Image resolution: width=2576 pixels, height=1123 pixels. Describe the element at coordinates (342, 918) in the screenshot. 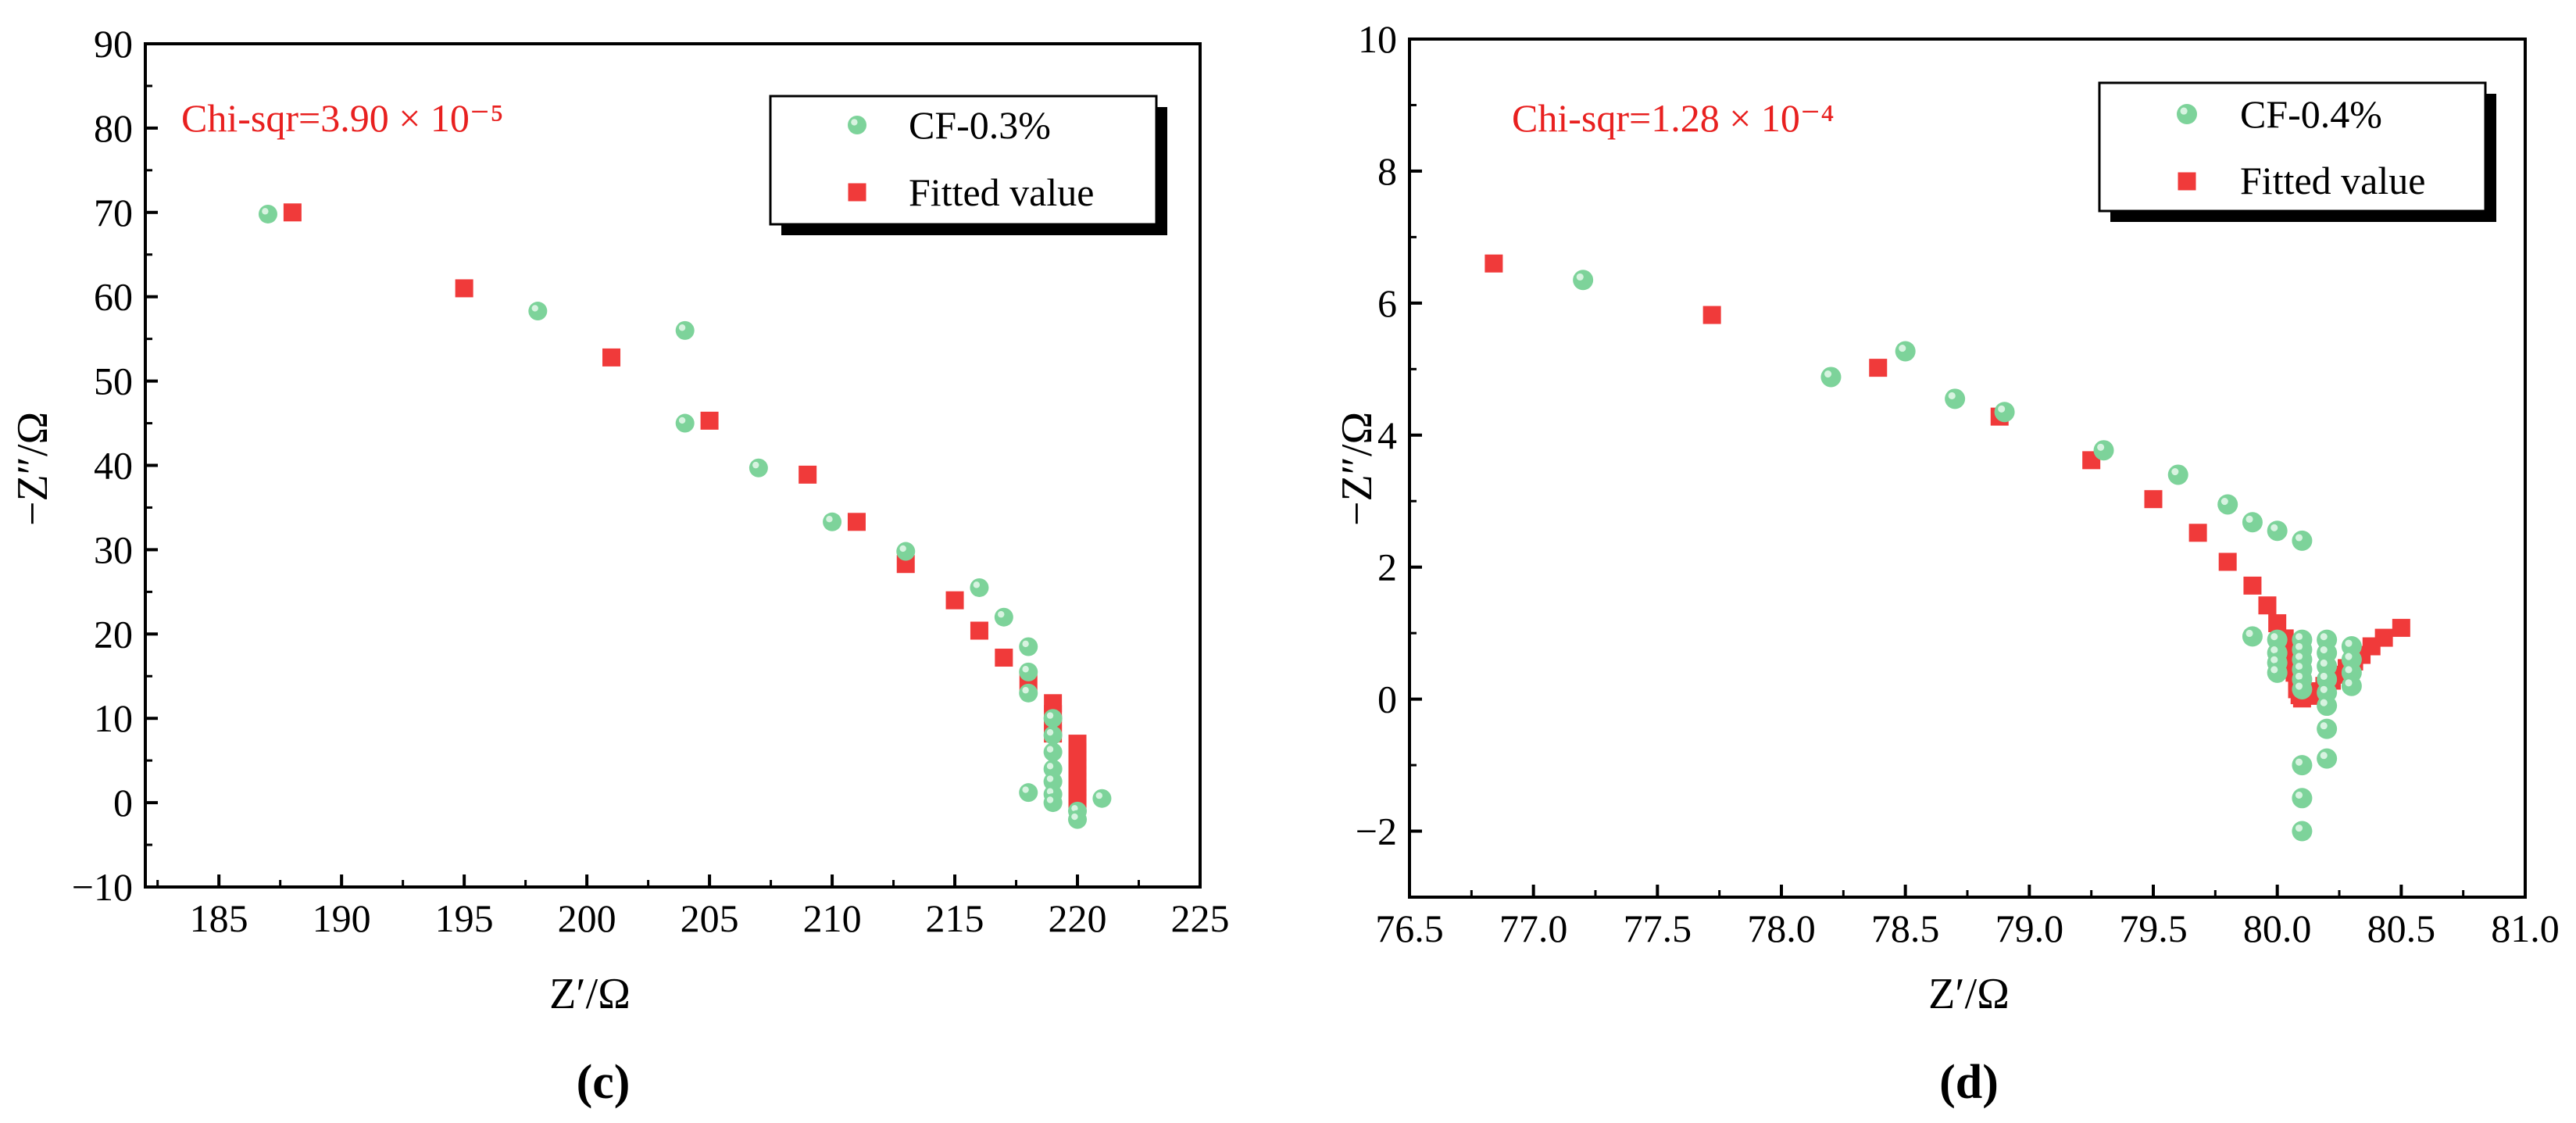

I see `x-tick-label: 190` at that location.